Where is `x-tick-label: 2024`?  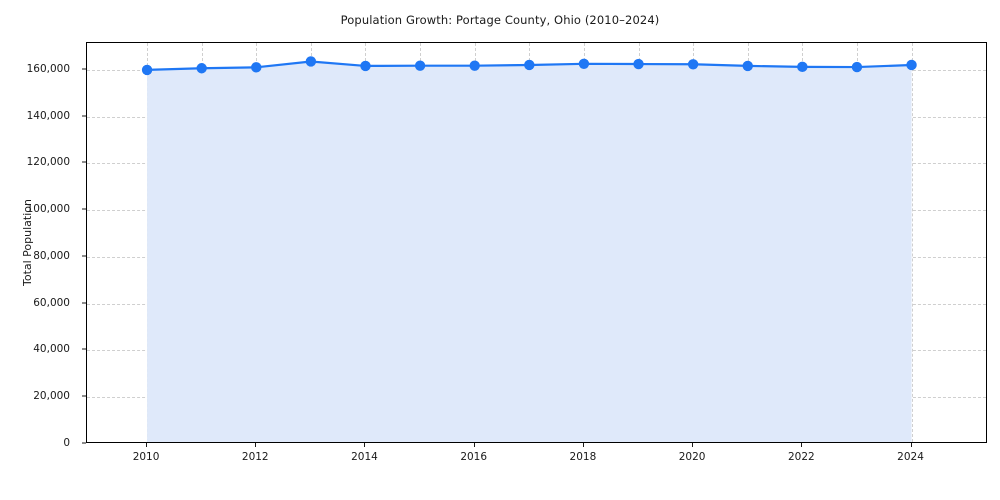 x-tick-label: 2024 is located at coordinates (910, 457).